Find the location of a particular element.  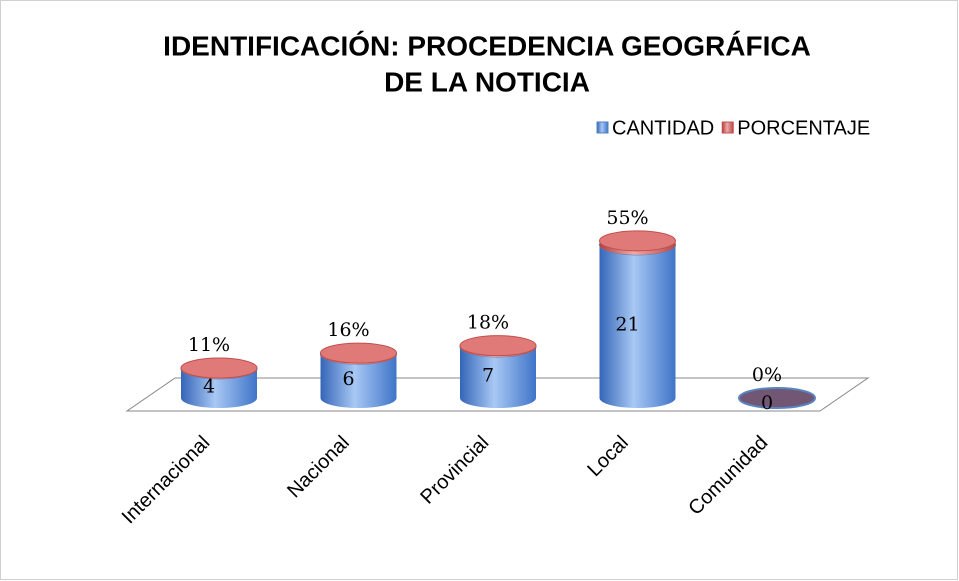

legend-label: PORCENTAJE is located at coordinates (803, 128).